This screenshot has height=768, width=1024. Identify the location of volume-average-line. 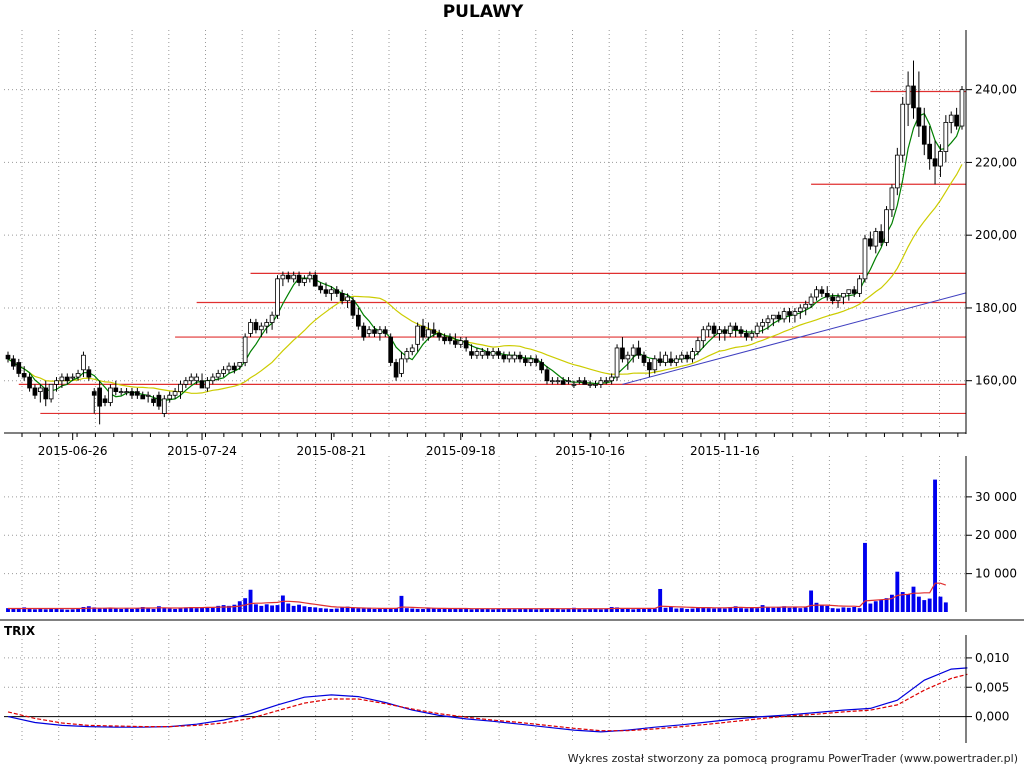
(477, 596).